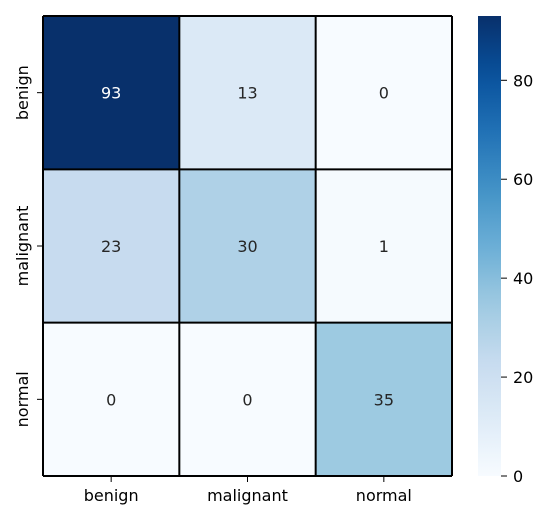 The width and height of the screenshot is (550, 515). I want to click on heatmap-cell-r2-c1, so click(247, 399).